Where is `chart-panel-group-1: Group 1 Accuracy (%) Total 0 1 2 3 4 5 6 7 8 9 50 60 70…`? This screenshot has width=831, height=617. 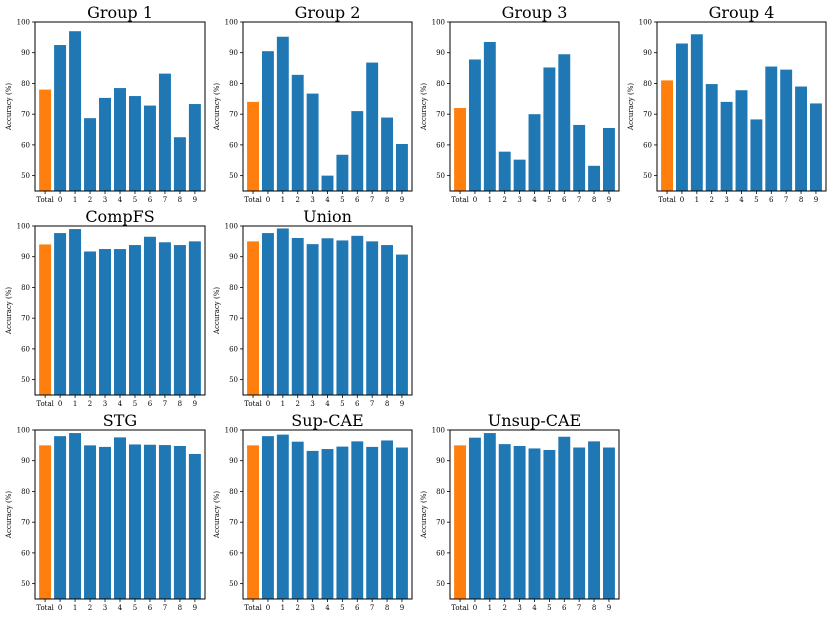 chart-panel-group-1: Group 1 Accuracy (%) Total 0 1 2 3 4 5 6 7 8 9 50 60 70… is located at coordinates (105, 103).